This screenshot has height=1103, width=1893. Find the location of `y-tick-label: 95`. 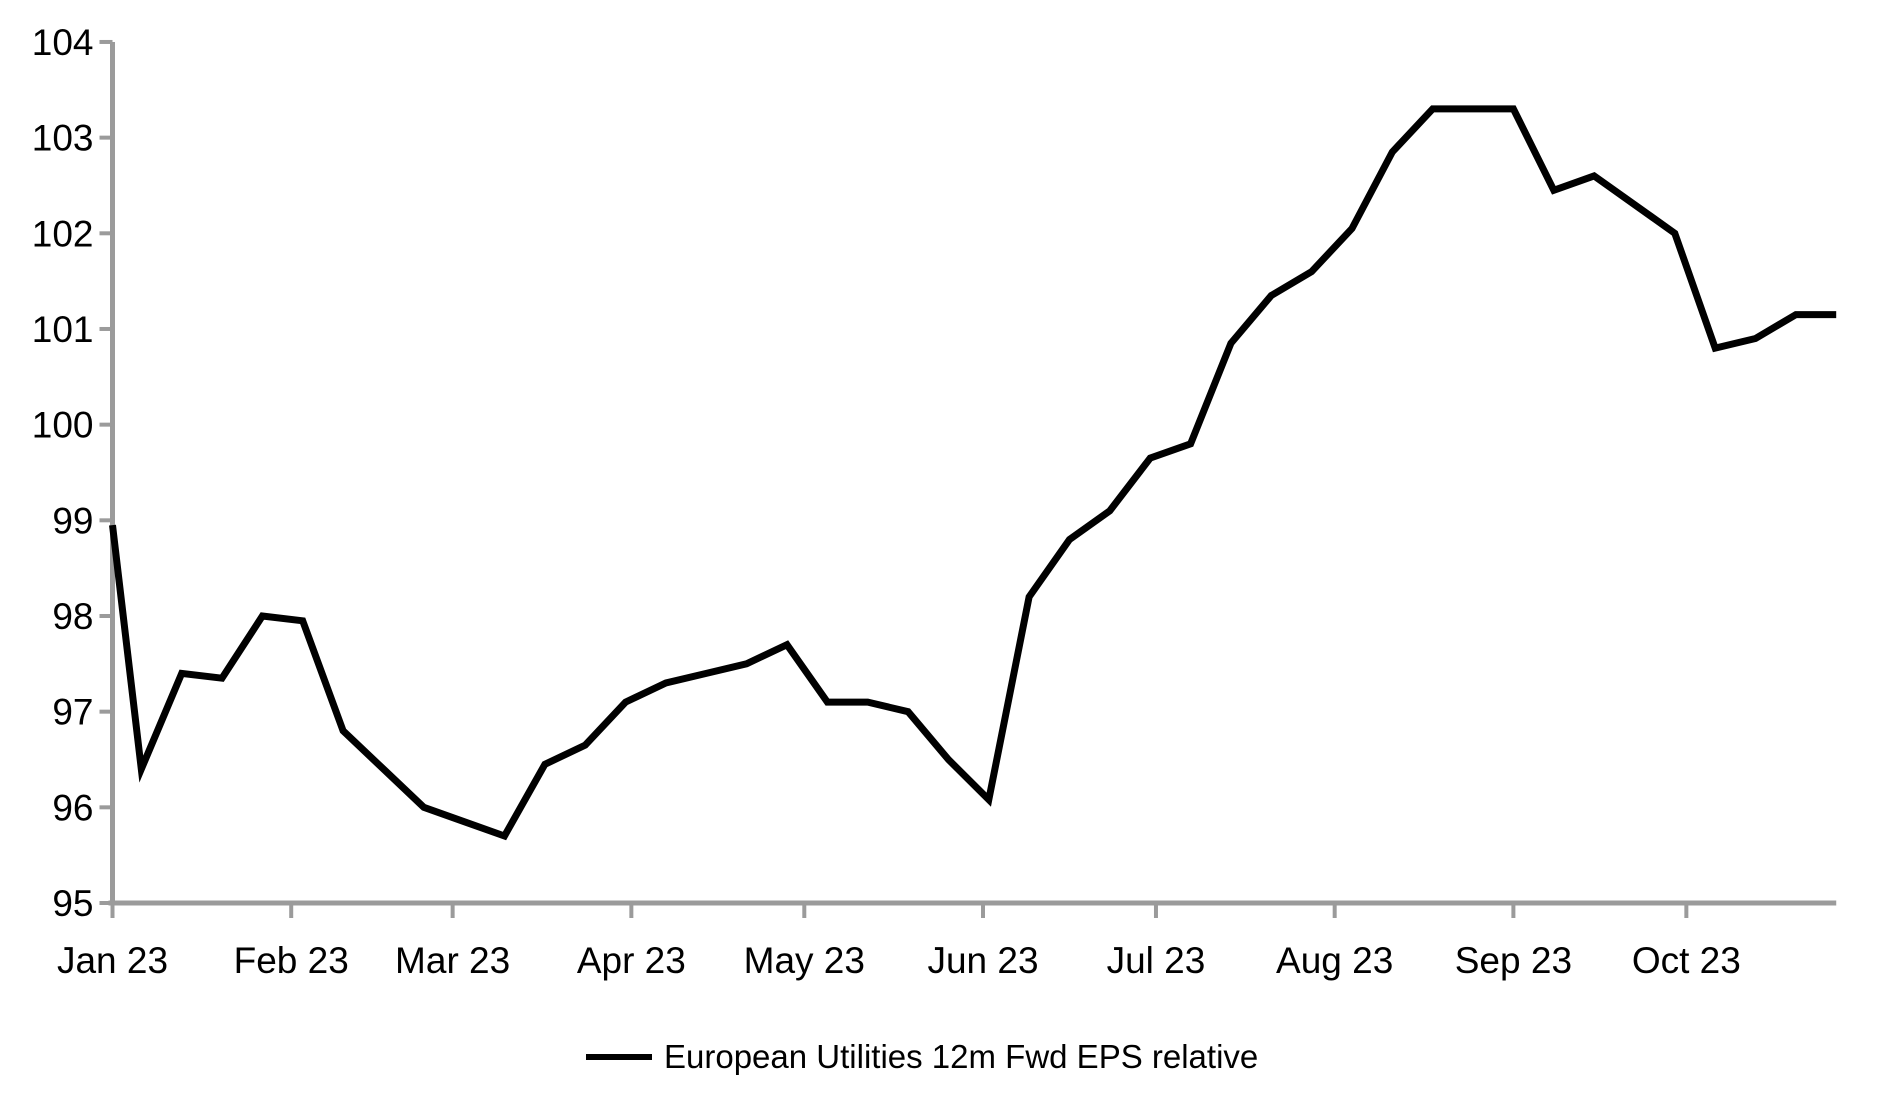

y-tick-label: 95 is located at coordinates (72, 903).